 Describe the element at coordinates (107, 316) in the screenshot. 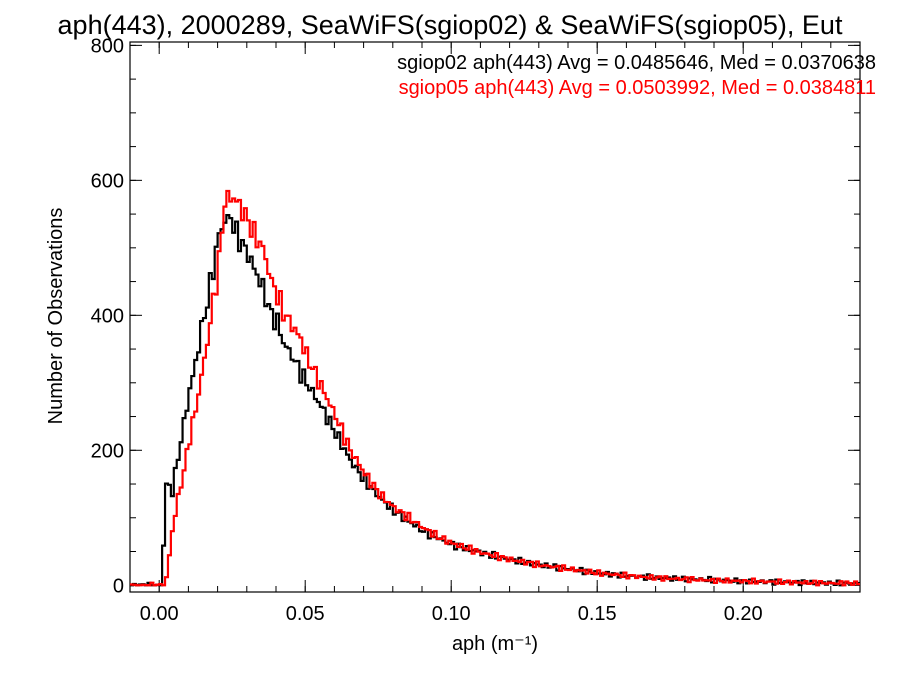

I see `y-tick-label: 400` at that location.